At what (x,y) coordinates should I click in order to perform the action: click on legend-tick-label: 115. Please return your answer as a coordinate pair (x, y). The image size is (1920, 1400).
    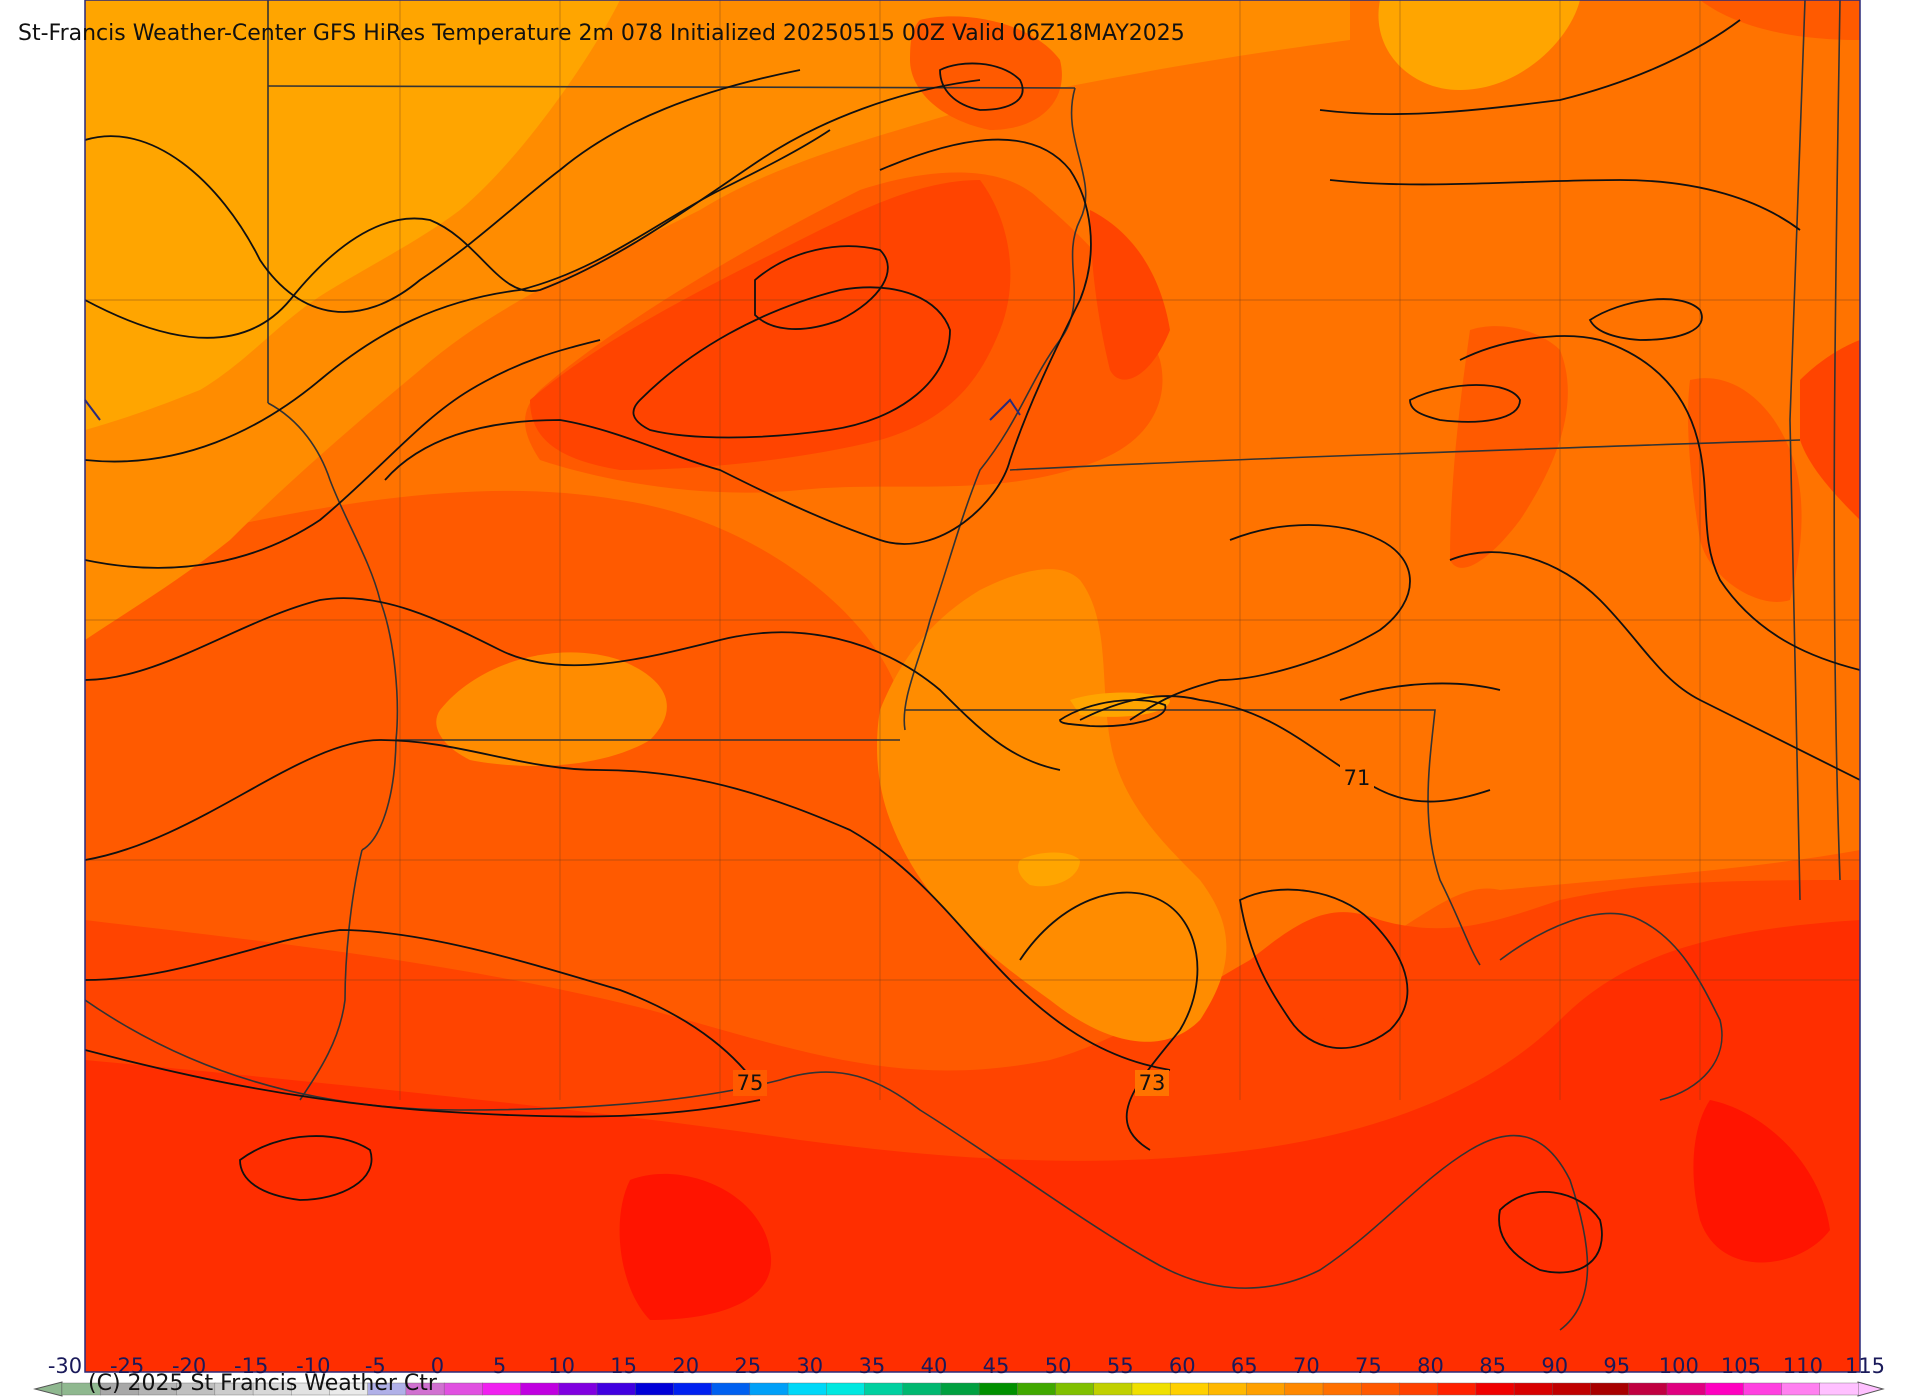
    Looking at the image, I should click on (1865, 1366).